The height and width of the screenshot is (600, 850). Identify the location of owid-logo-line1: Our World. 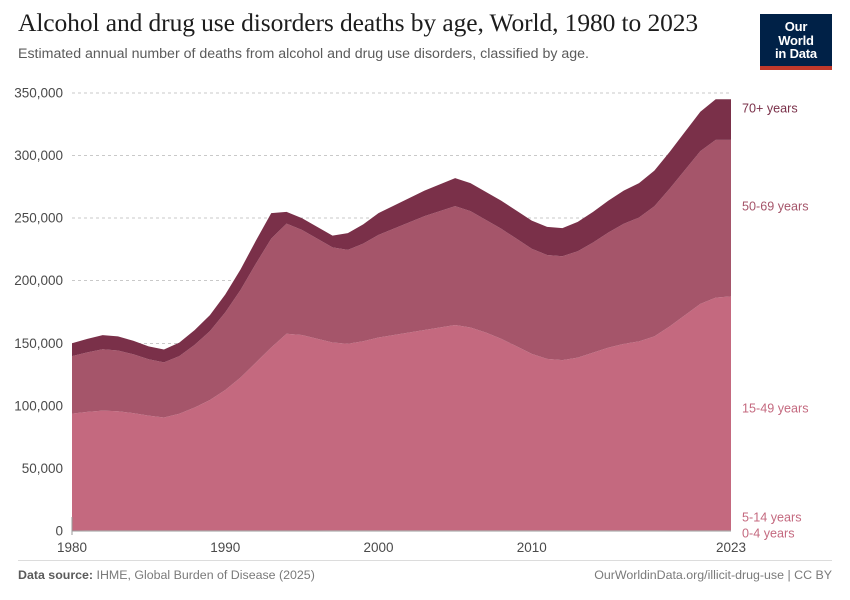
(796, 33).